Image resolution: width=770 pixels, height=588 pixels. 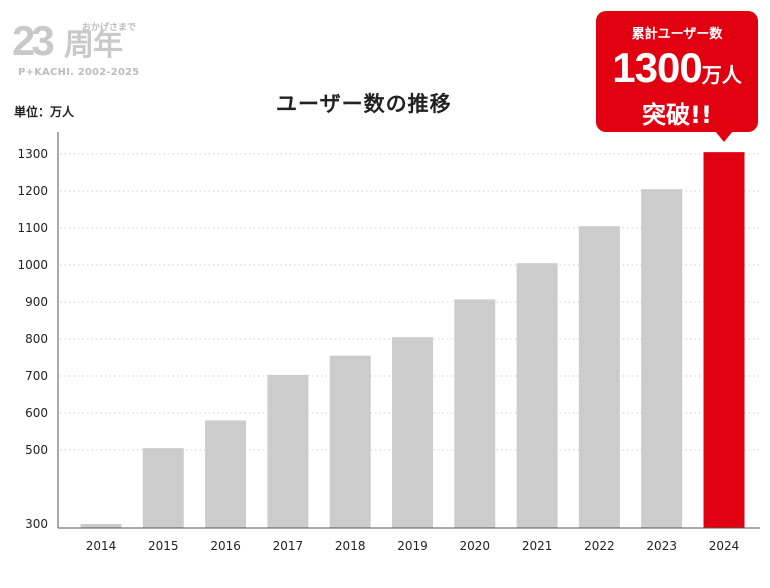 I want to click on x-tick-label: 2023, so click(x=661, y=546).